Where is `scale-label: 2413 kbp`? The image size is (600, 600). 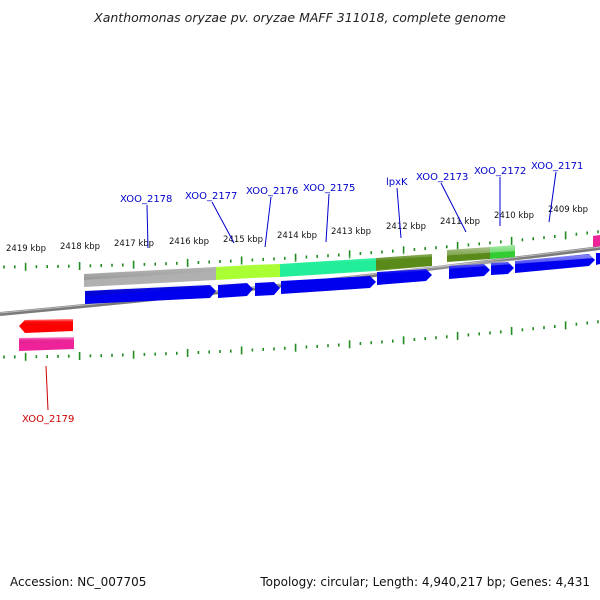 scale-label: 2413 kbp is located at coordinates (351, 232).